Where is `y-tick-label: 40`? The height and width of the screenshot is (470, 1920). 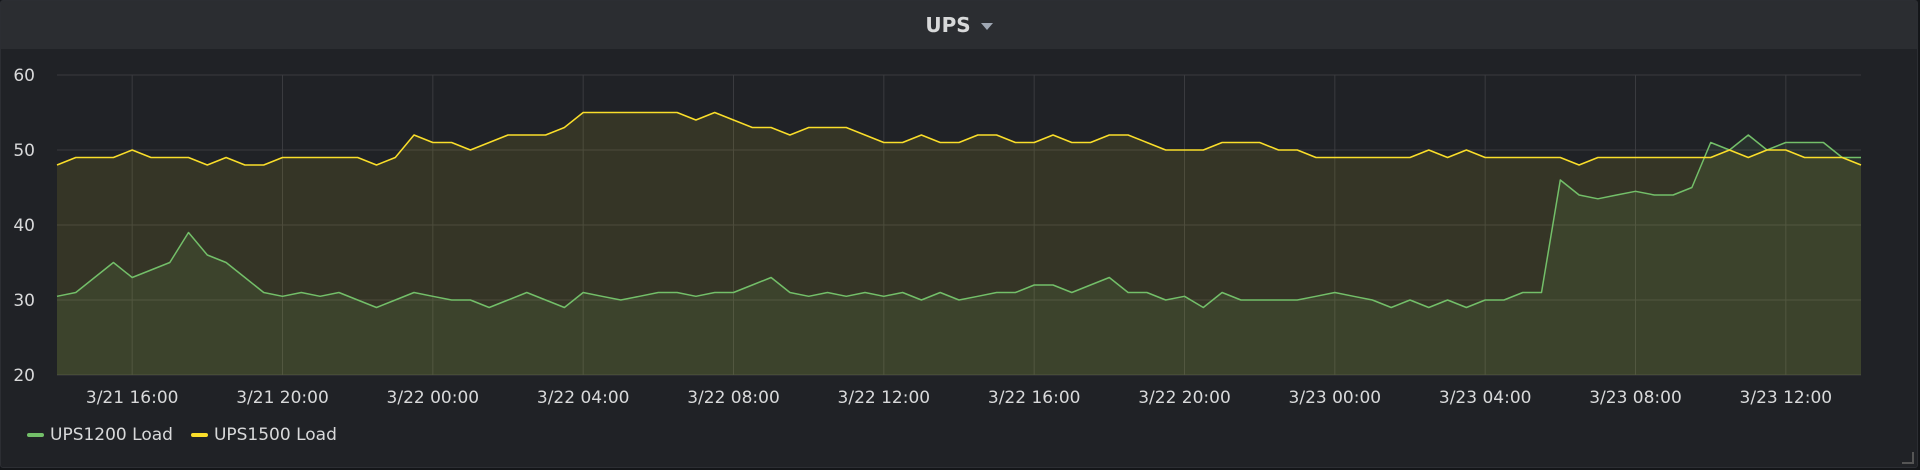
y-tick-label: 40 is located at coordinates (24, 226).